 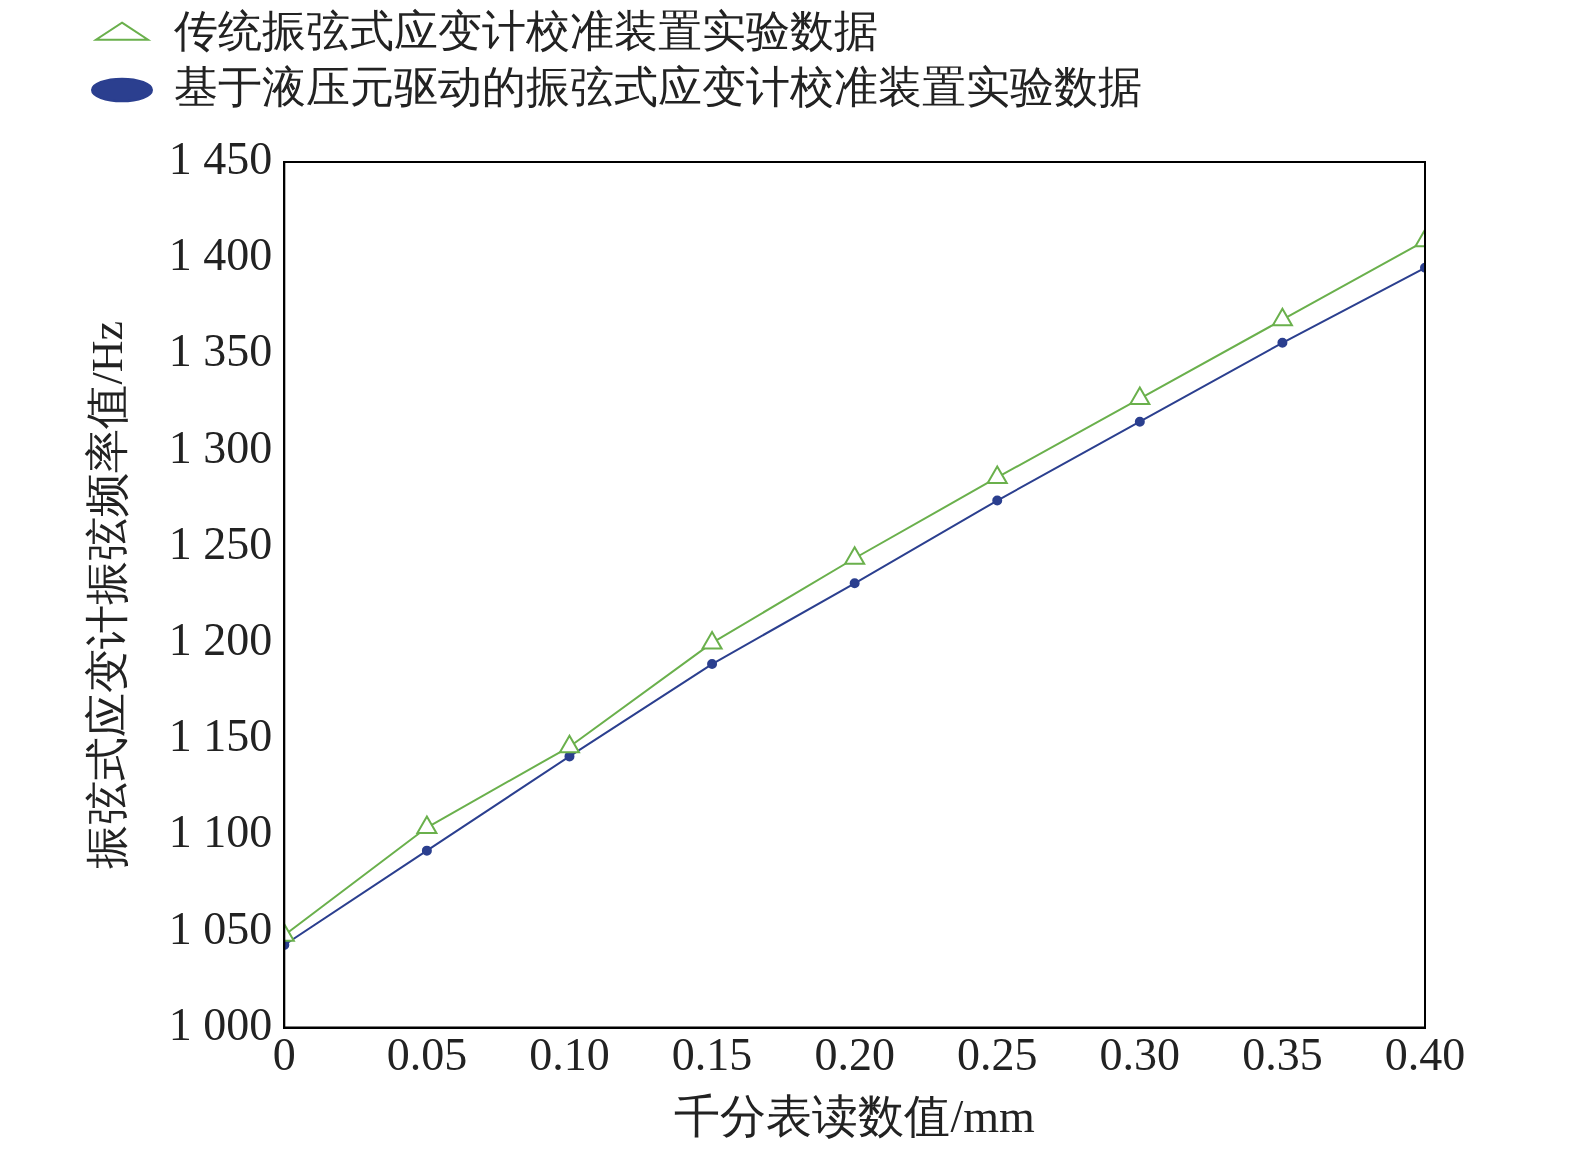 I want to click on y-tick-label: 1 150, so click(x=220, y=736).